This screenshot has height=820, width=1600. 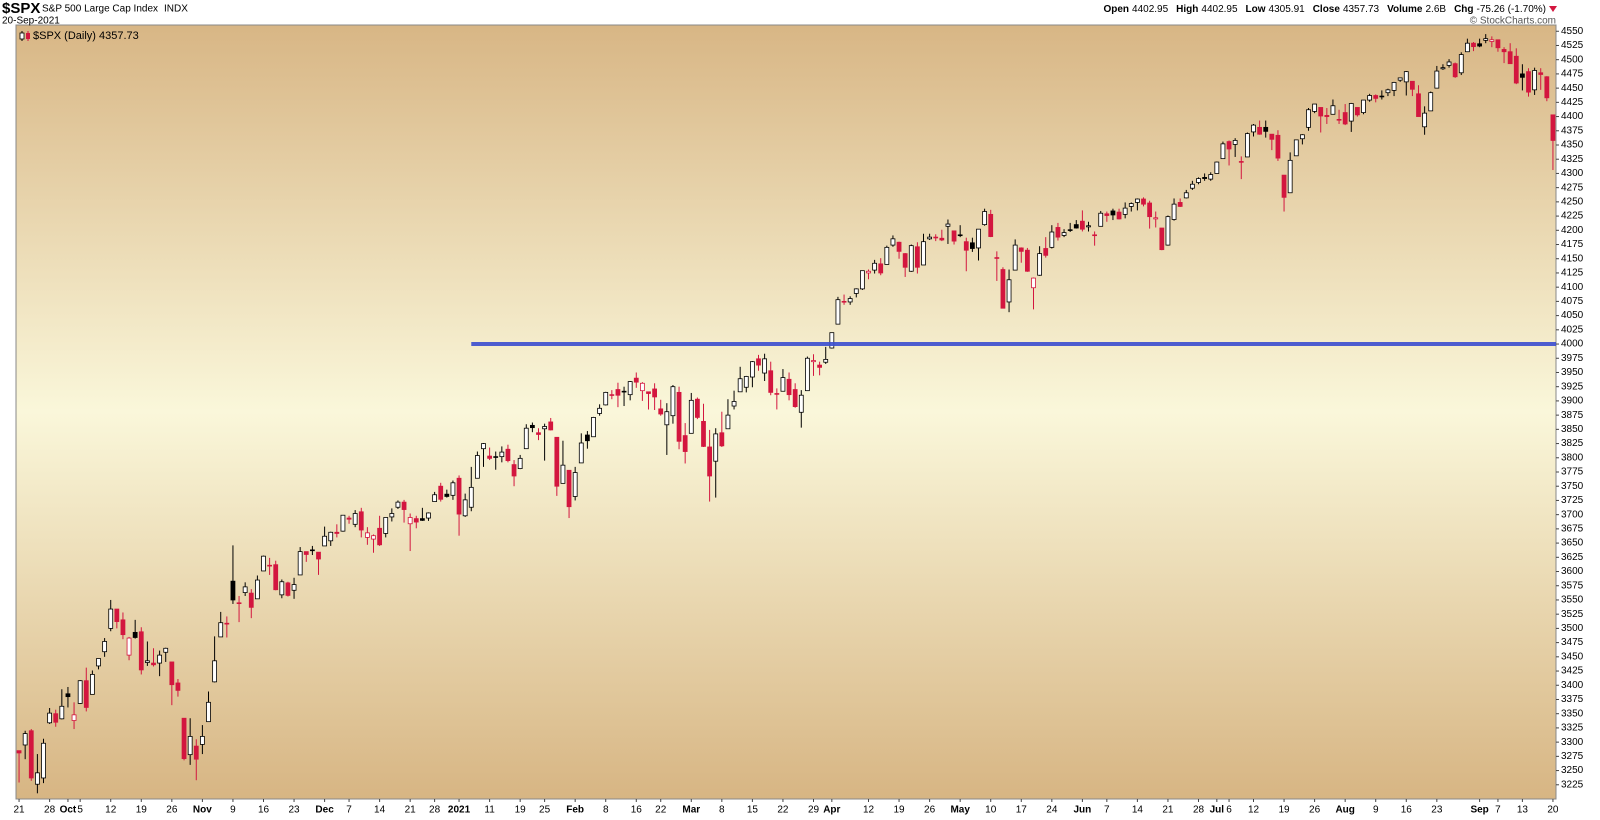 I want to click on y-tick-label: 4475, so click(x=1572, y=74).